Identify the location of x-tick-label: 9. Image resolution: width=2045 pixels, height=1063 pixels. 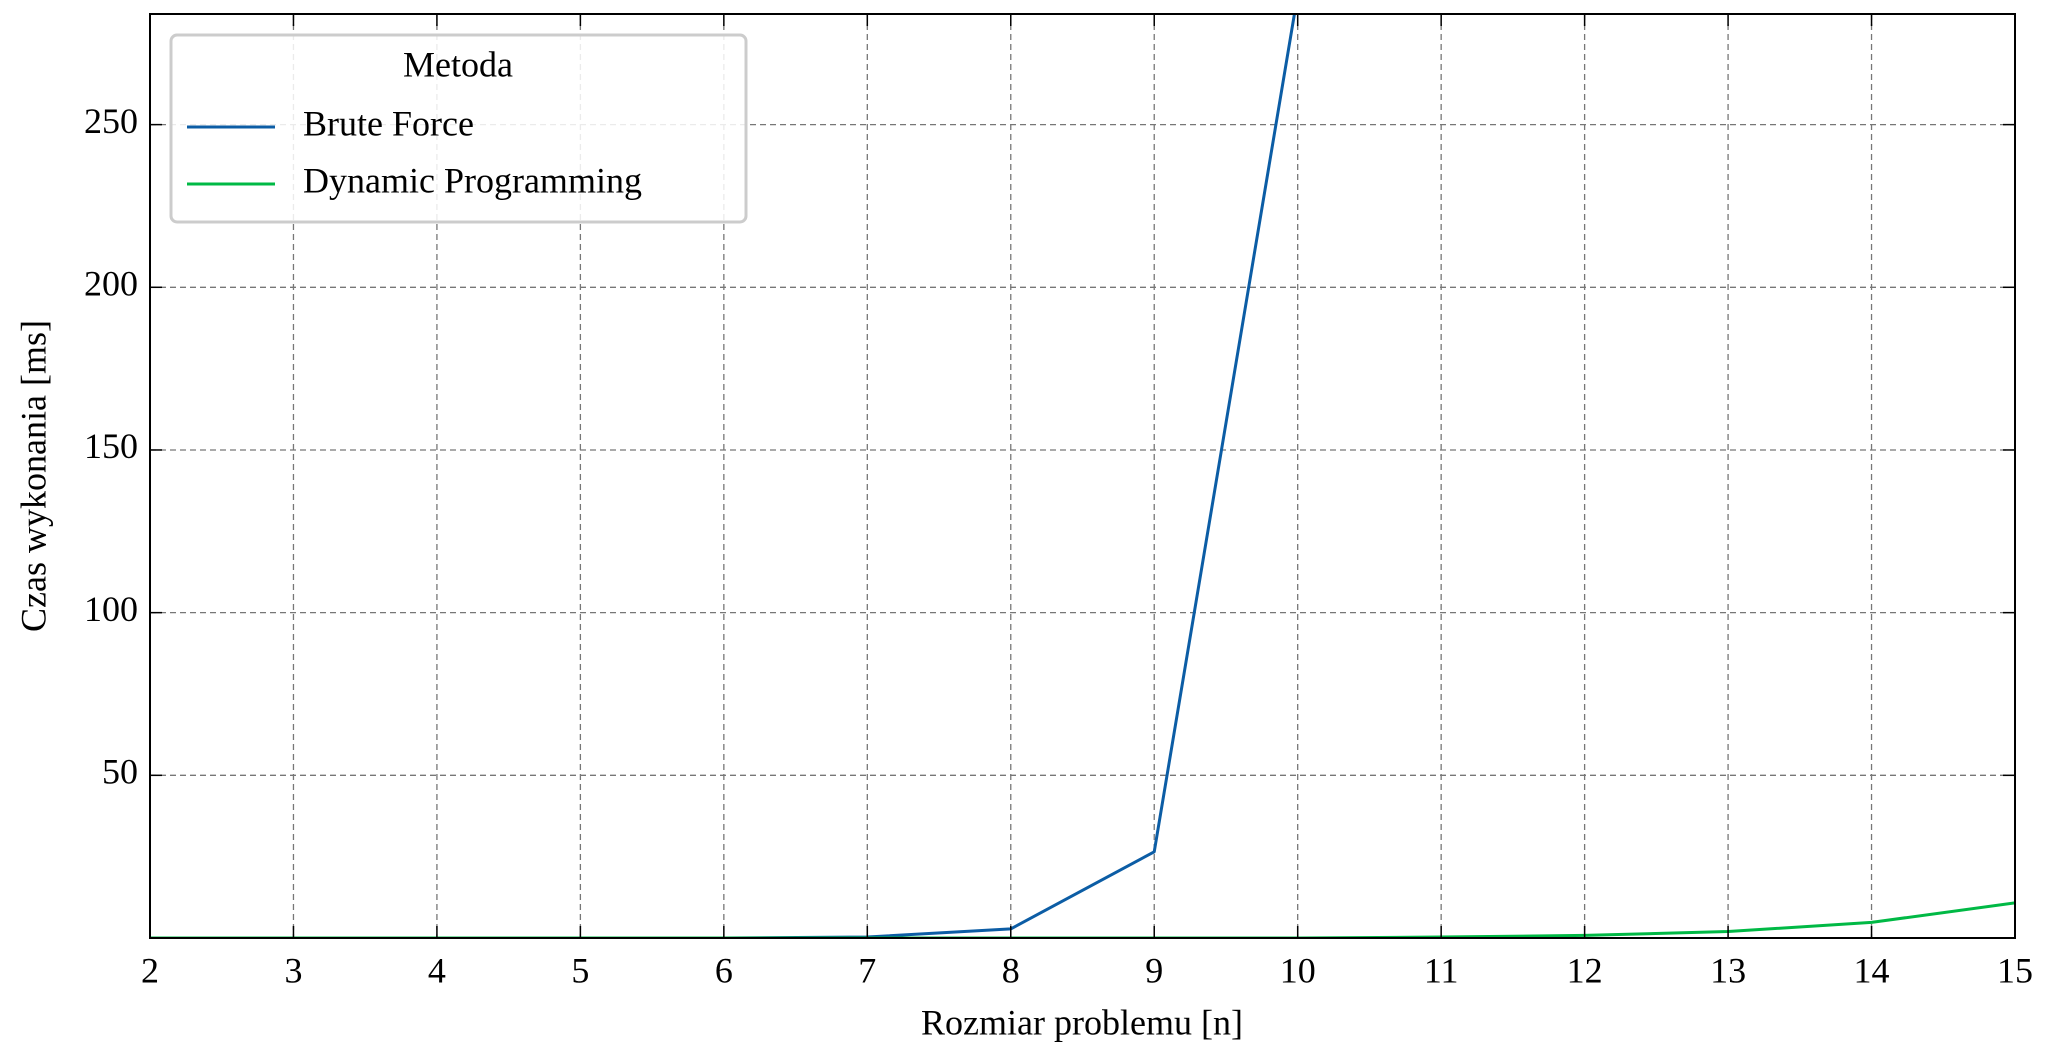
(1154, 970).